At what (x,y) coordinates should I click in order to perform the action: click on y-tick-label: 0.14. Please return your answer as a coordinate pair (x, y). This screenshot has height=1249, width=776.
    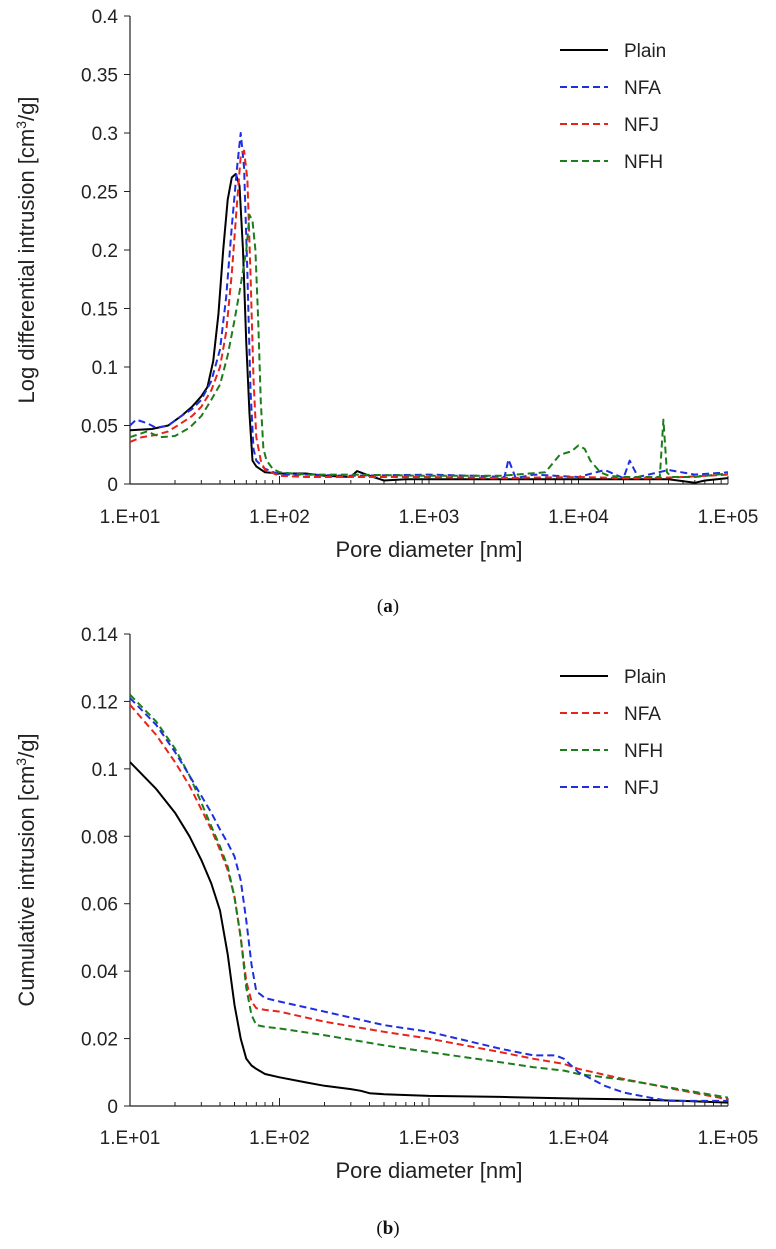
    Looking at the image, I should click on (99, 635).